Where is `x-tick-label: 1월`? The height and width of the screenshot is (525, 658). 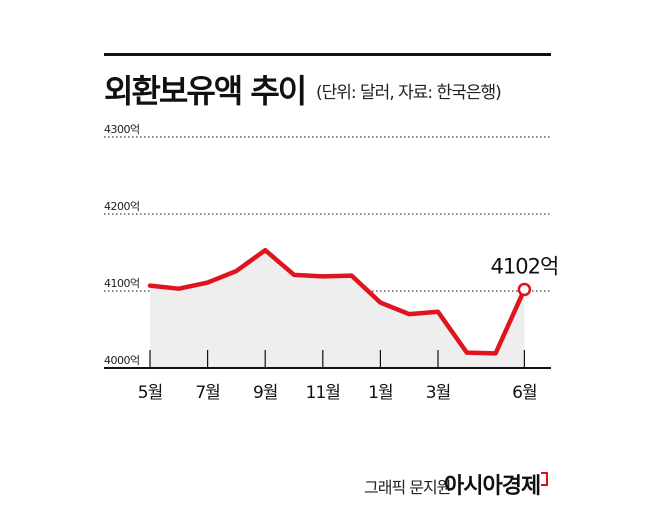
x-tick-label: 1월 is located at coordinates (380, 393).